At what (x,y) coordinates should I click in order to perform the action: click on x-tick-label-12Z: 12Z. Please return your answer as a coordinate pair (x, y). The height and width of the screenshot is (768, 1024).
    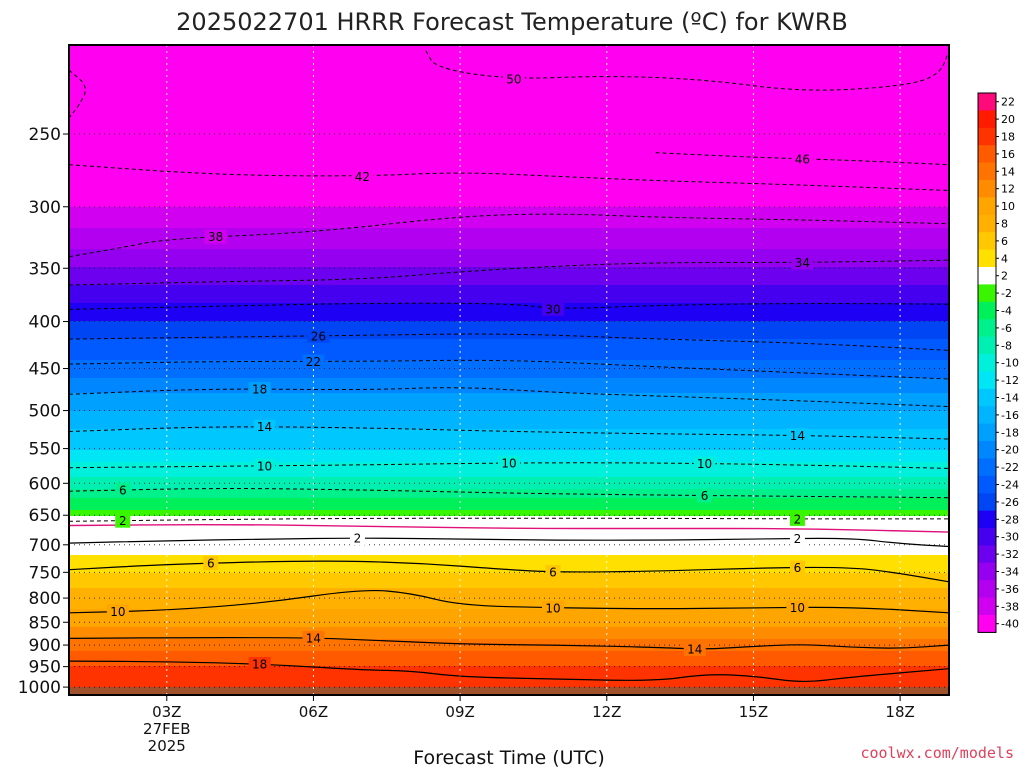
    Looking at the image, I should click on (606, 712).